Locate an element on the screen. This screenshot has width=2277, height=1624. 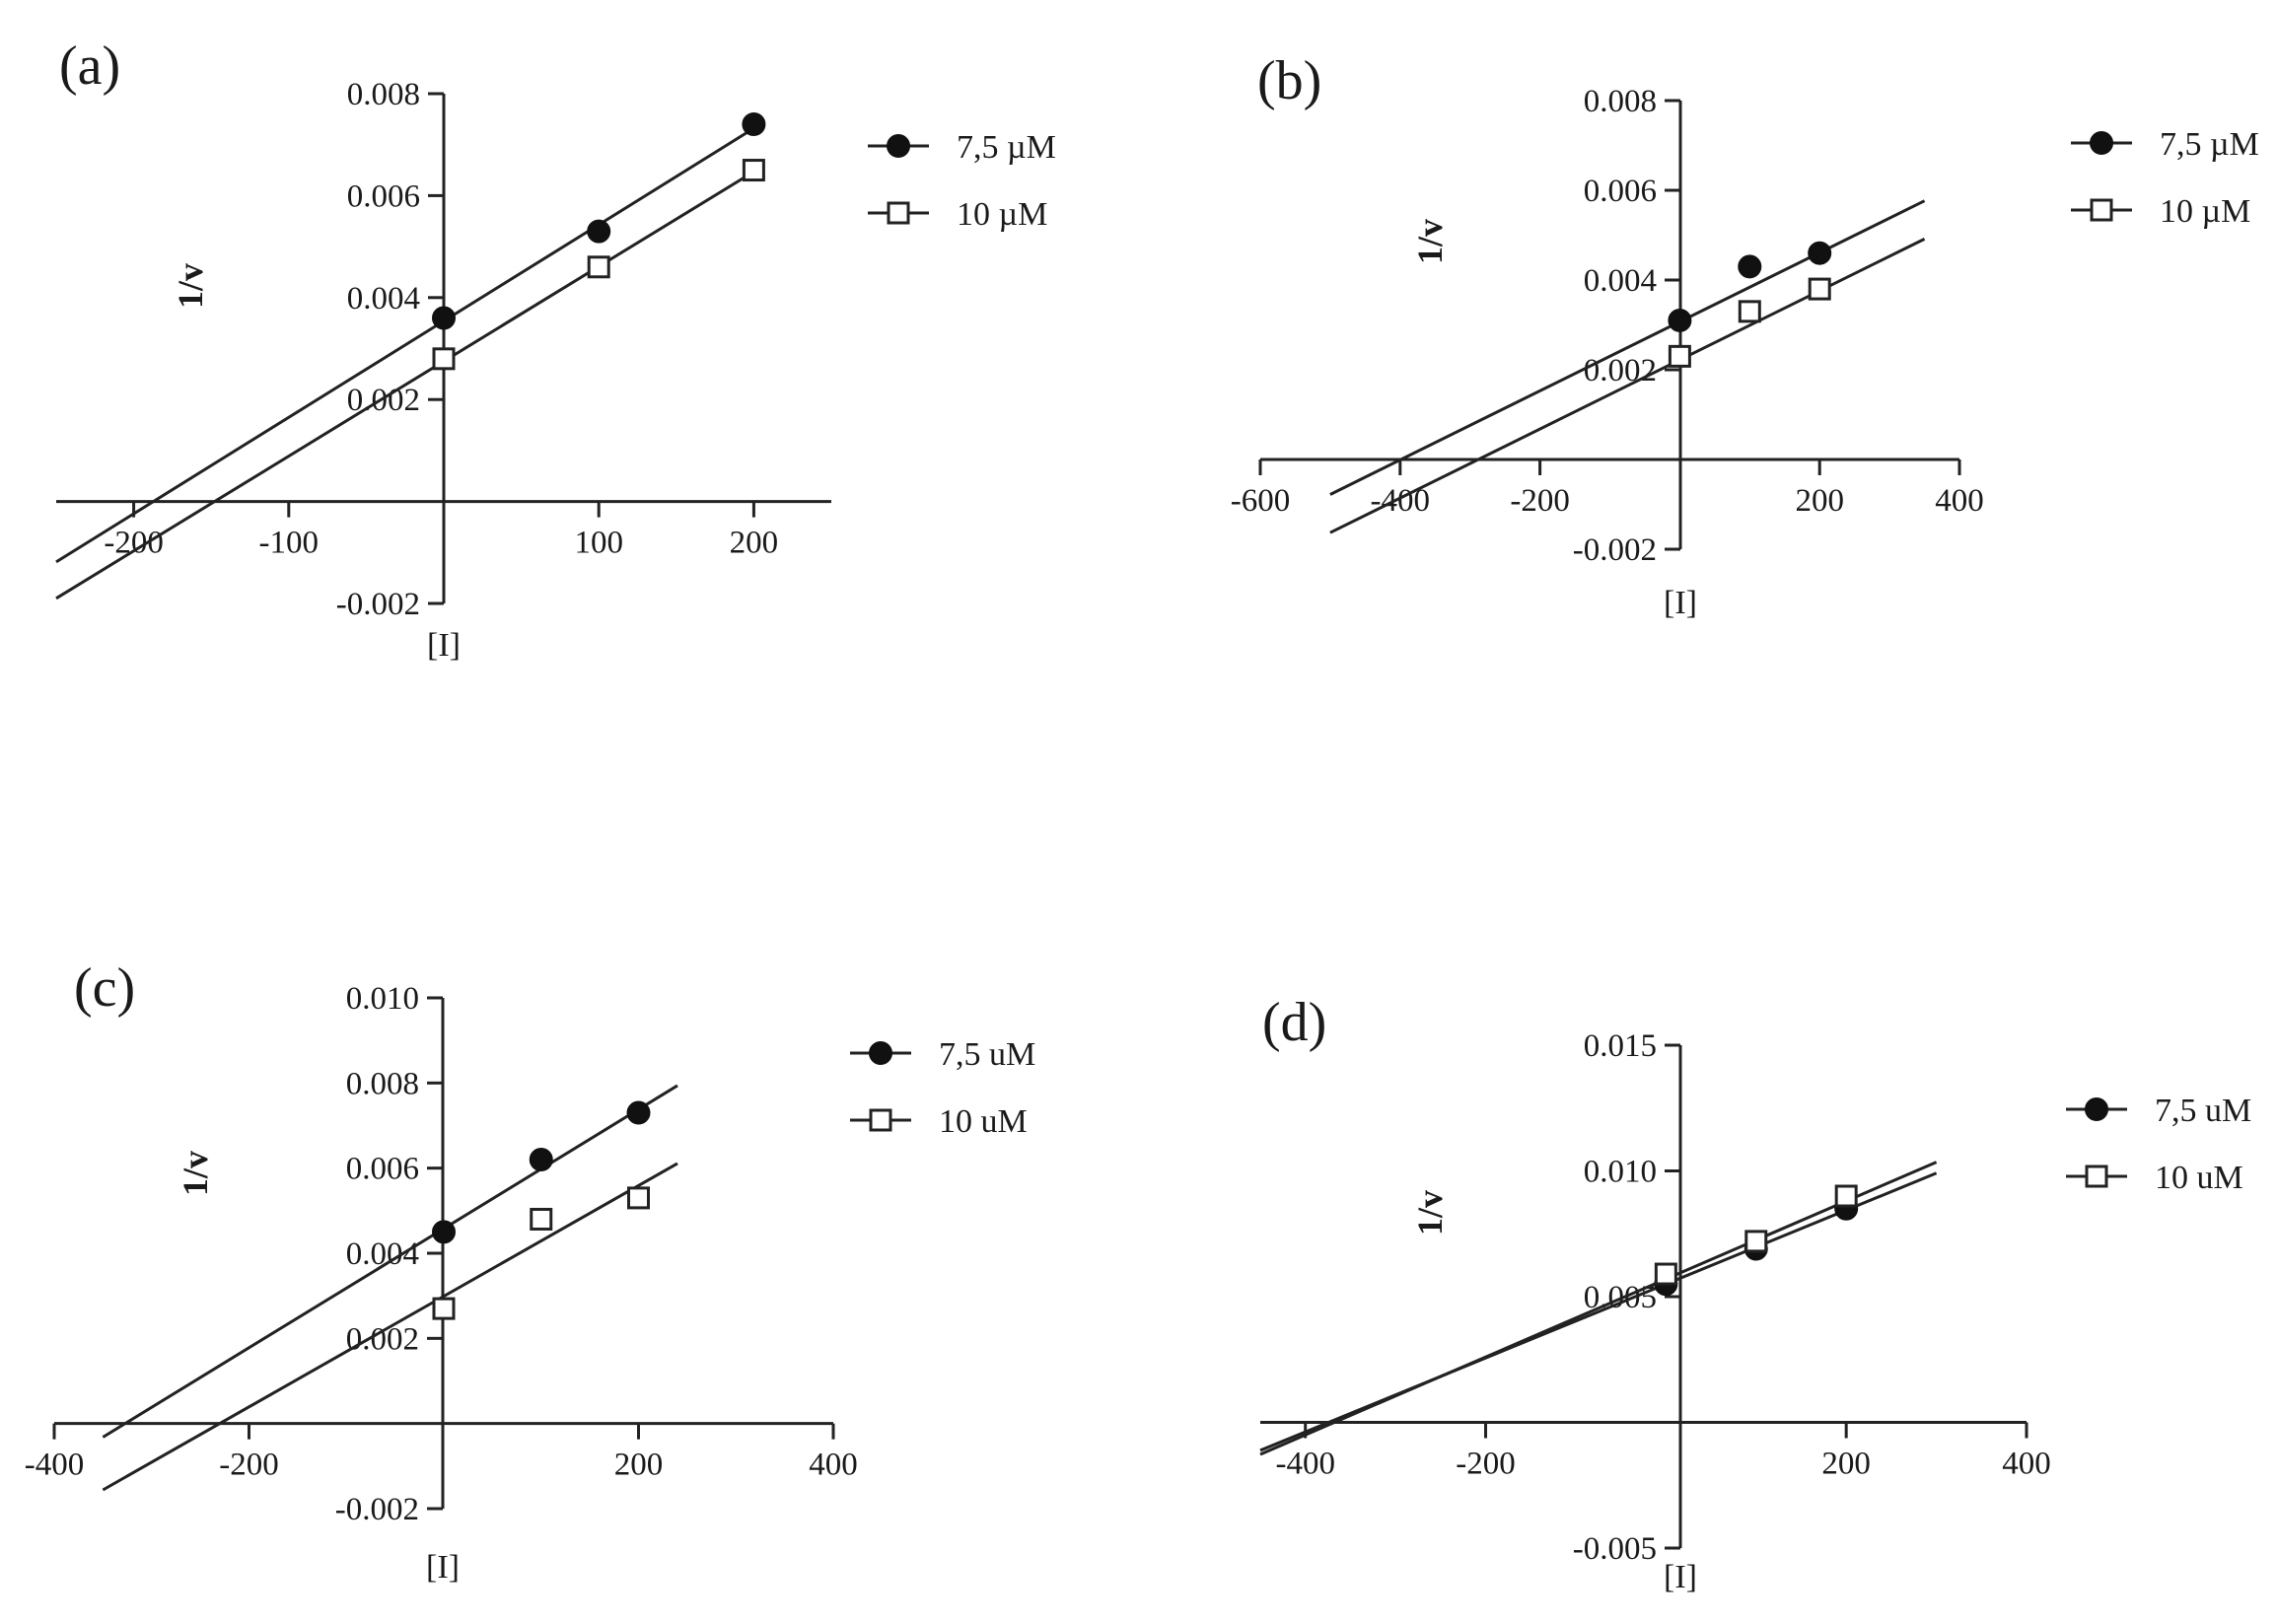
x-tick-label: 100 is located at coordinates (598, 544).